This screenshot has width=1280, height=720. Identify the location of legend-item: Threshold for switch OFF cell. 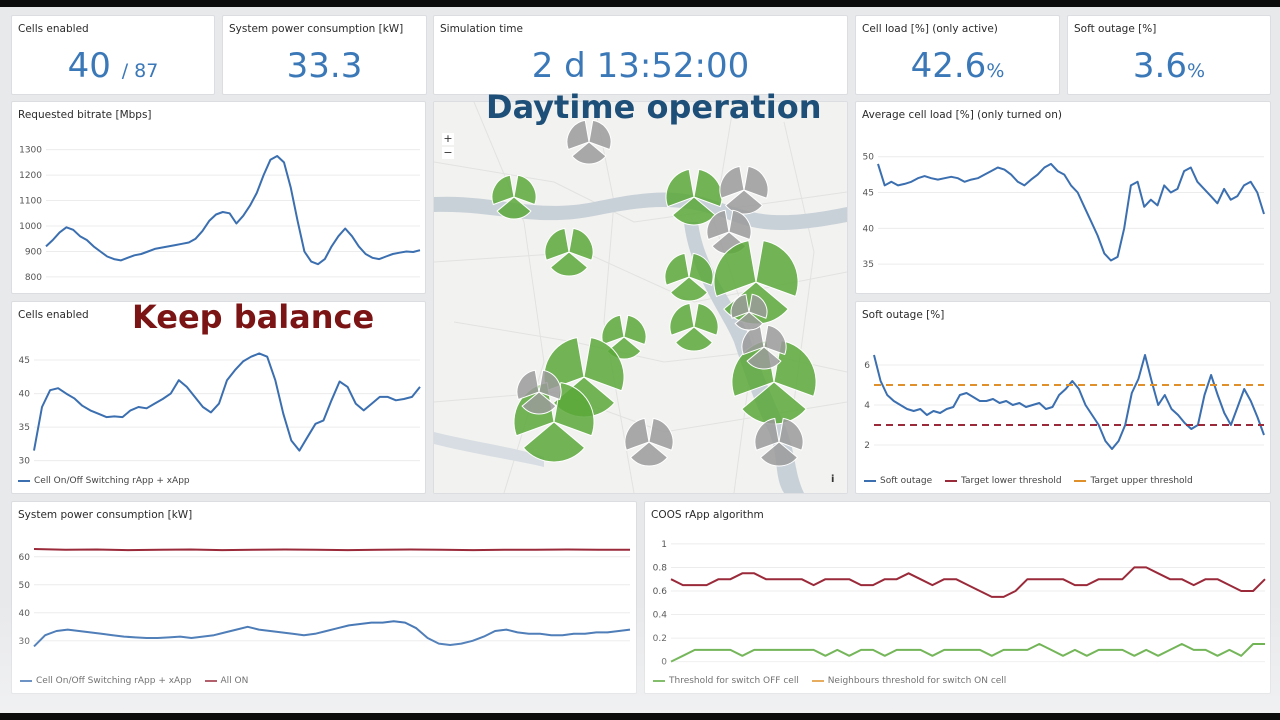
(726, 681).